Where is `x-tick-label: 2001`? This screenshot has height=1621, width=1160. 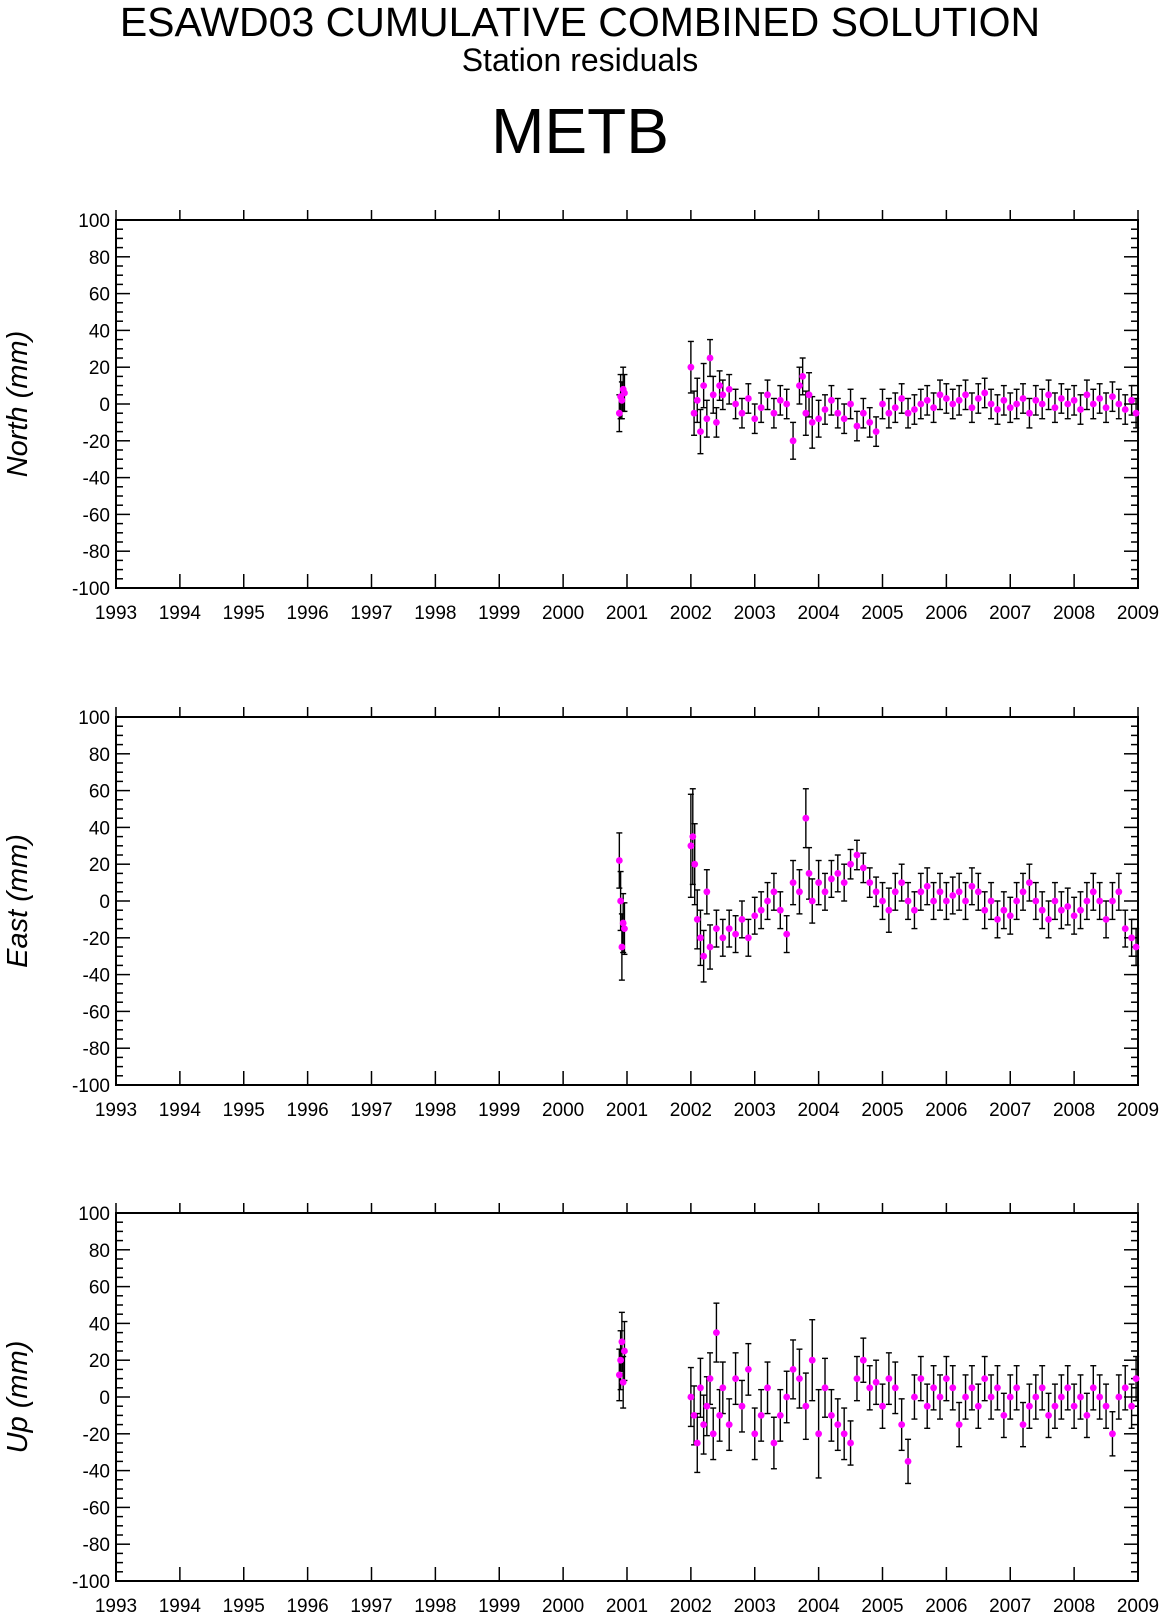 x-tick-label: 2001 is located at coordinates (627, 613).